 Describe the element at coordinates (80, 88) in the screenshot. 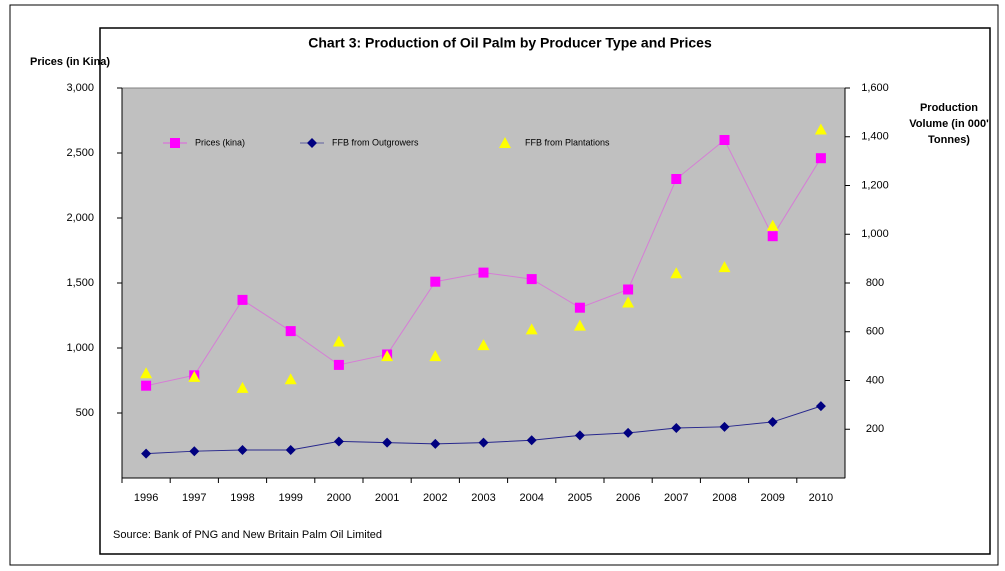

I see `y-tick-label: 3,000` at that location.